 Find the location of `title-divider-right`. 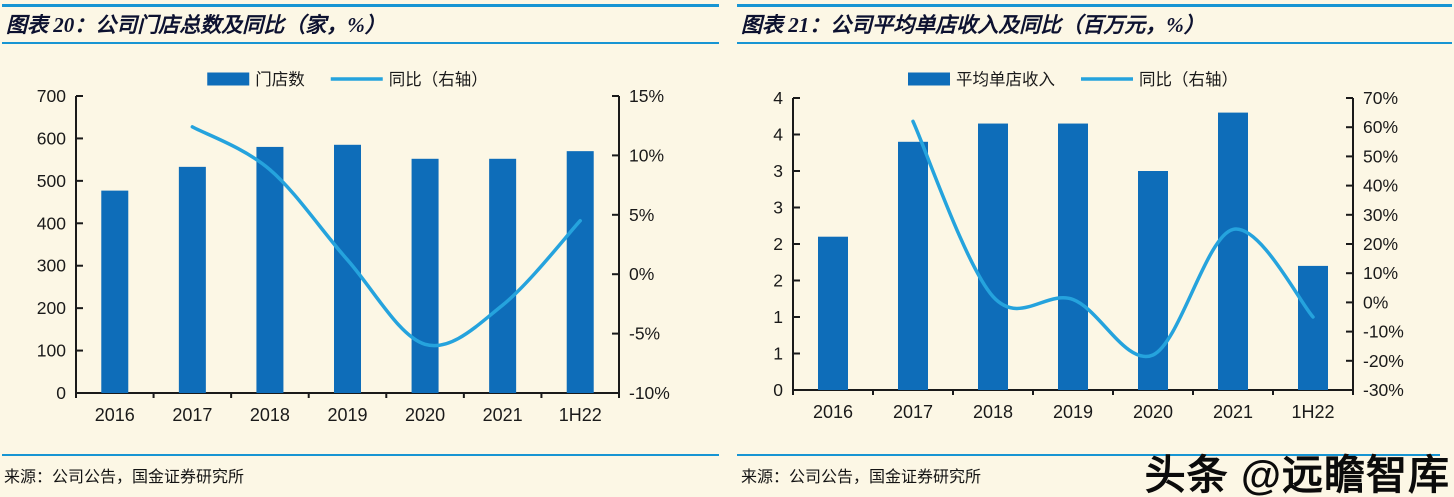

title-divider-right is located at coordinates (1094, 43).